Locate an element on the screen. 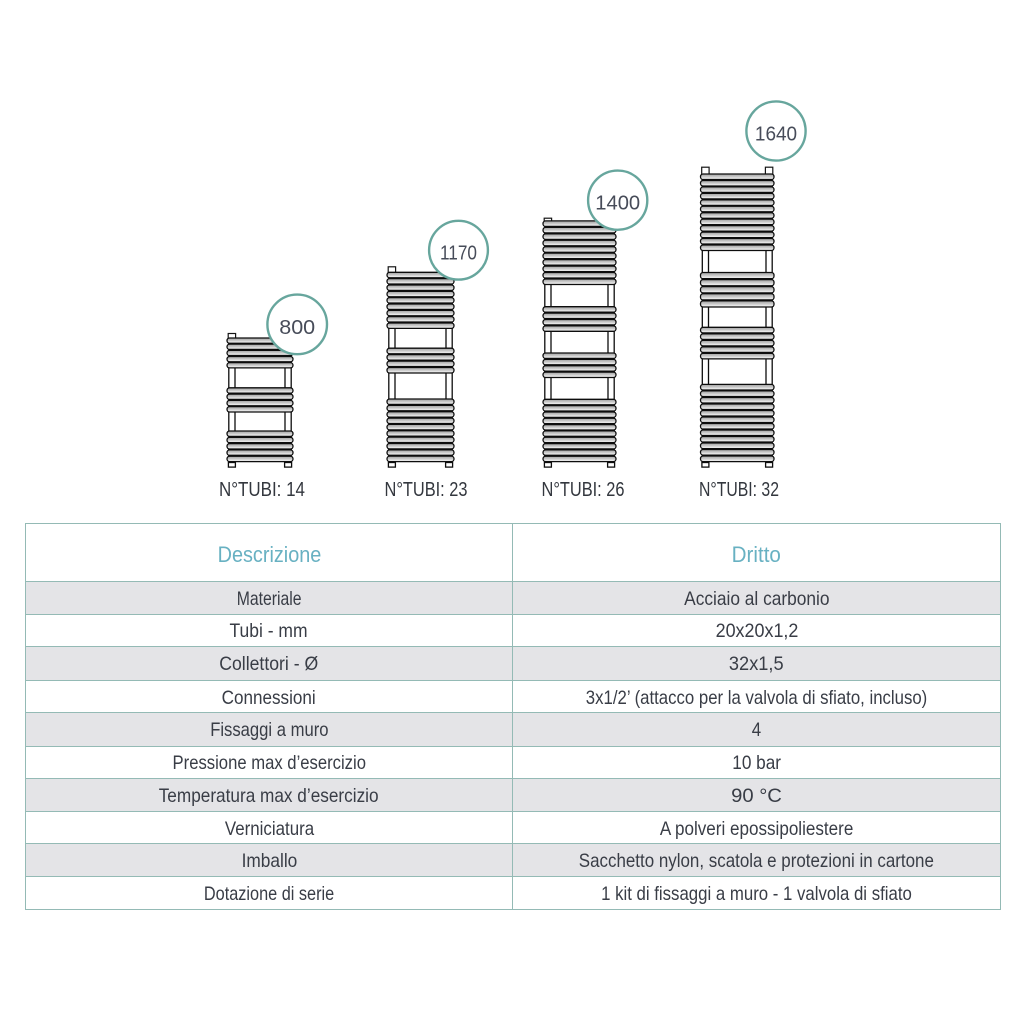 The image size is (1024, 1024). svg-text: 800 is located at coordinates (297, 328).